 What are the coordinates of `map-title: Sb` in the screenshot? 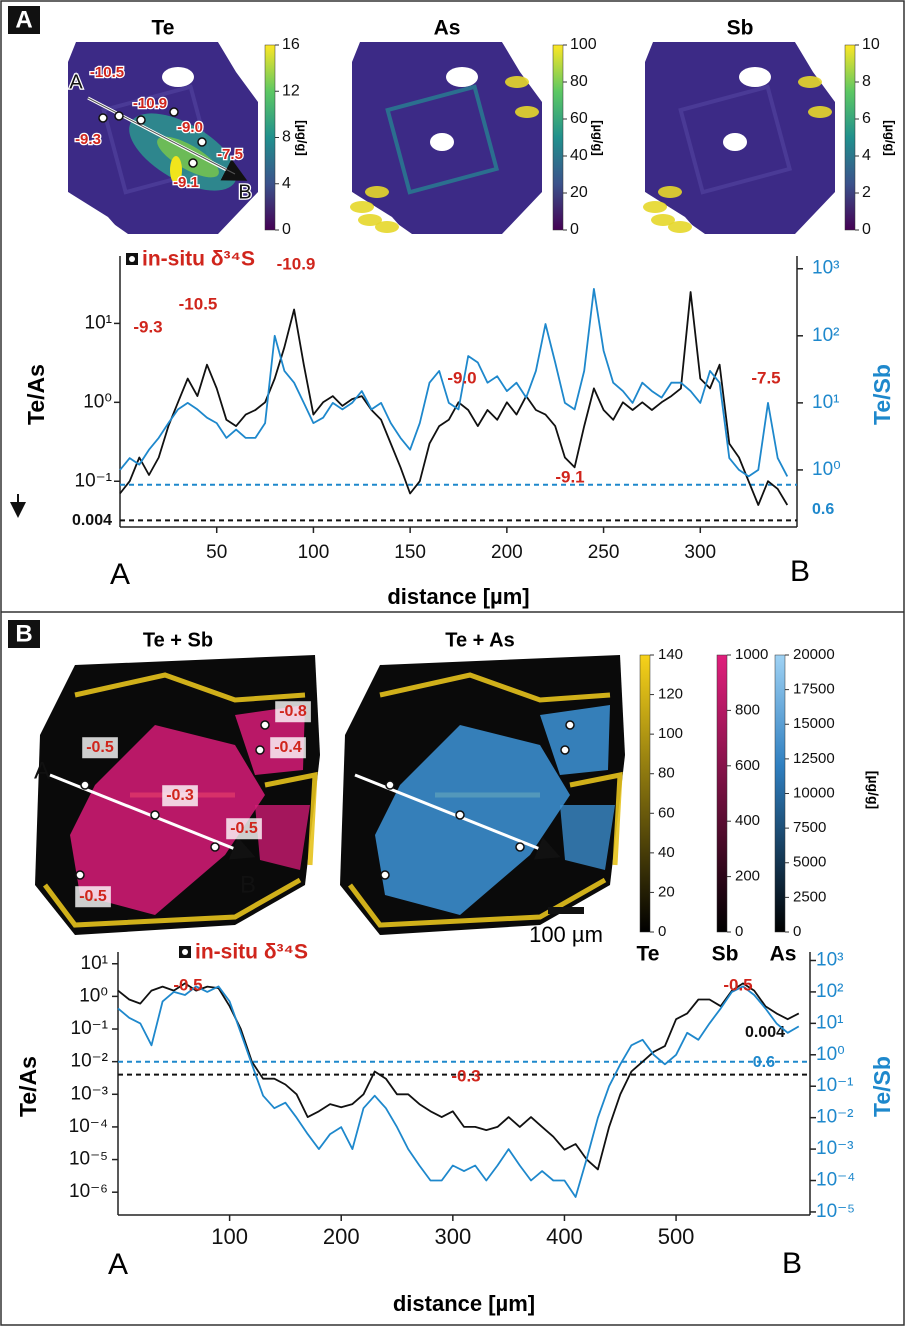 It's located at (740, 28).